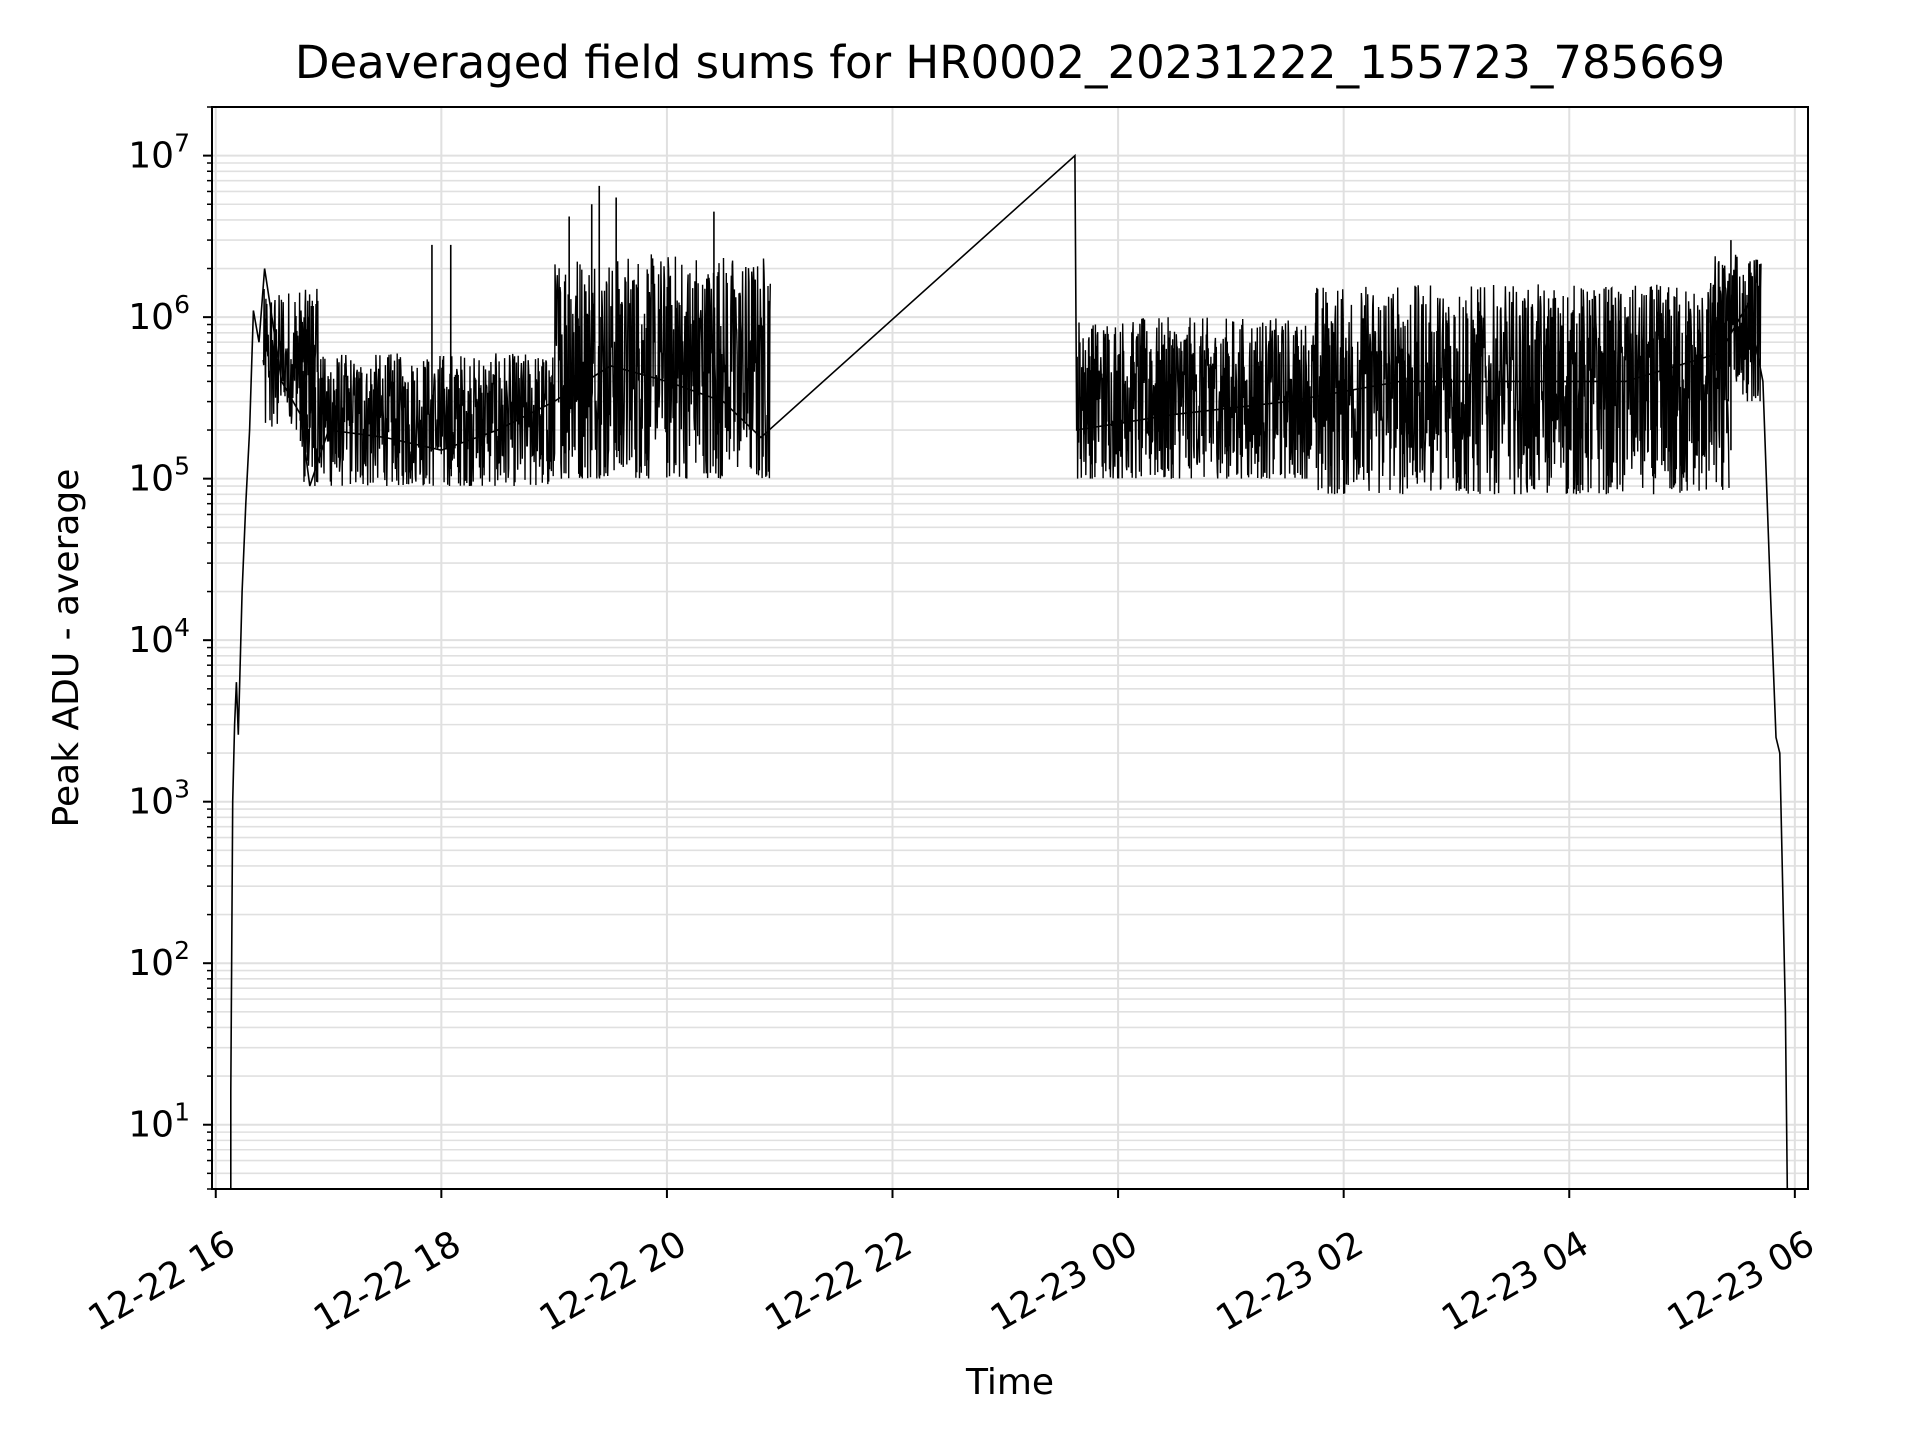  What do you see at coordinates (159, 153) in the screenshot?
I see `y-tick-label: 10⁷` at bounding box center [159, 153].